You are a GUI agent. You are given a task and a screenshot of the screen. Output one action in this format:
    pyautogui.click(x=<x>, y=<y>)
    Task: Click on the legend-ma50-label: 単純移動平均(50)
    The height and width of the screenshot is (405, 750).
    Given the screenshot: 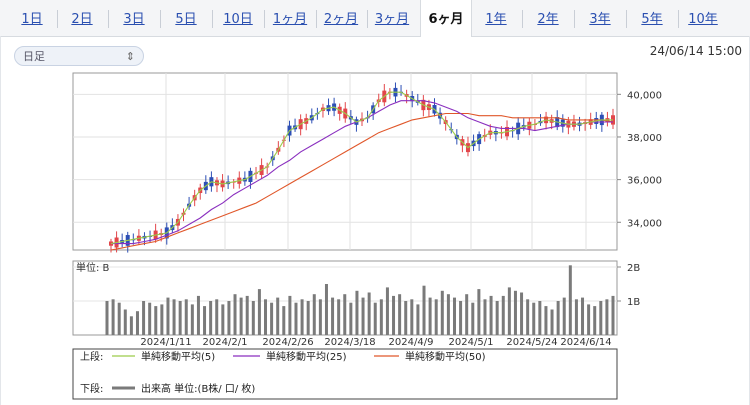 What is the action you would take?
    pyautogui.click(x=445, y=356)
    